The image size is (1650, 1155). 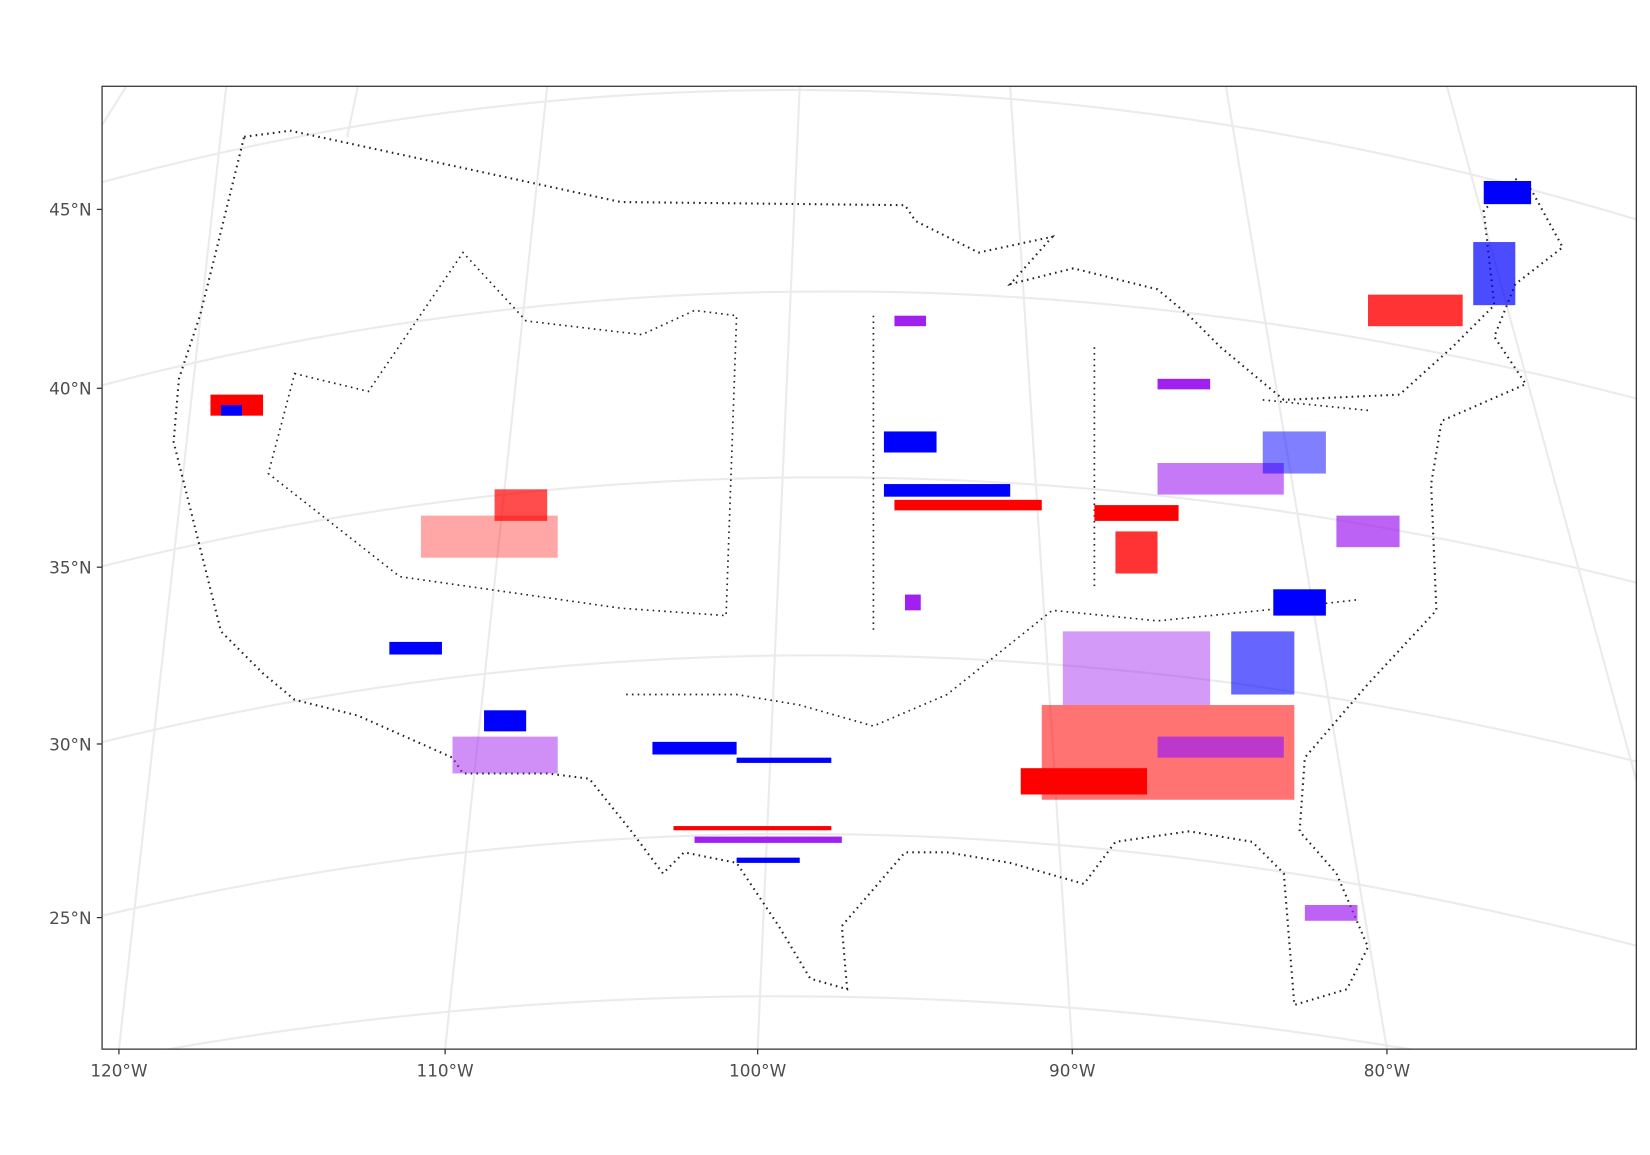 What do you see at coordinates (70, 744) in the screenshot?
I see `latitude-label: 30°N` at bounding box center [70, 744].